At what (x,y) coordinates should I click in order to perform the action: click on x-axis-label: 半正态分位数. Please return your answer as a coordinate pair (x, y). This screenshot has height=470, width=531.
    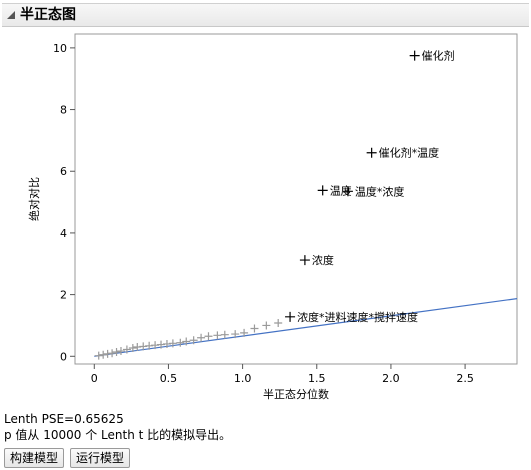
    Looking at the image, I should click on (296, 394).